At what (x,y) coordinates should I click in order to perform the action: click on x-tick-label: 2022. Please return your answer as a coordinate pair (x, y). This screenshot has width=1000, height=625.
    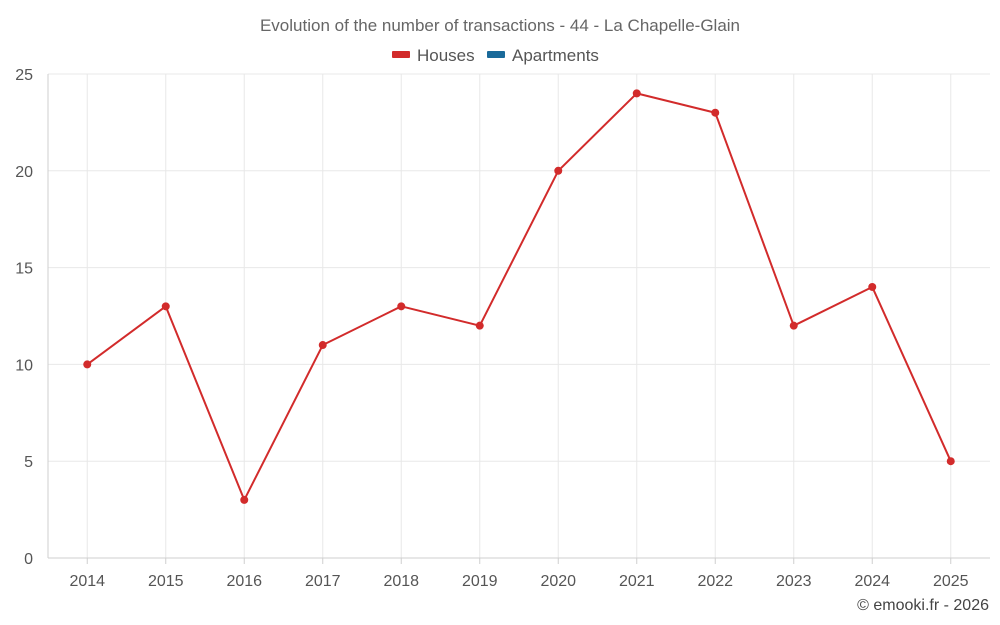
    Looking at the image, I should click on (715, 581).